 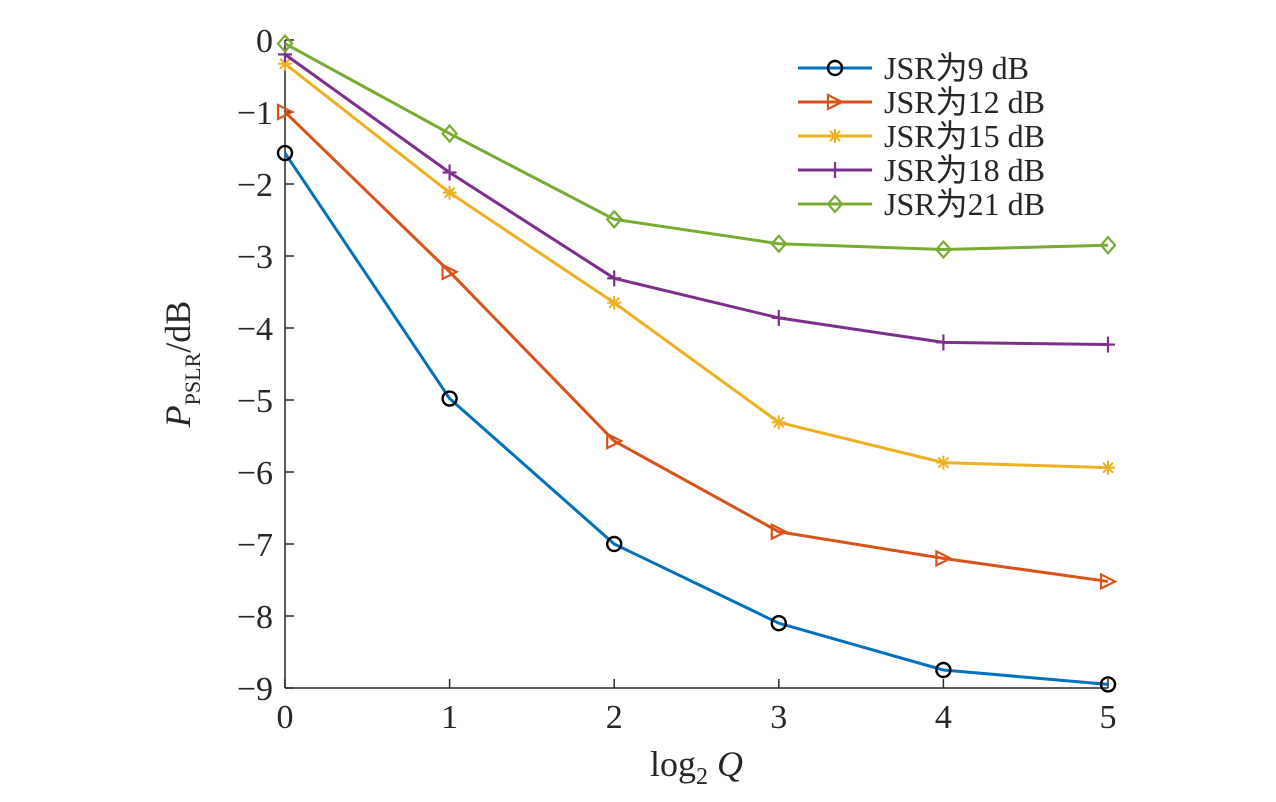 I want to click on y-tick-label: −9, so click(x=255, y=689).